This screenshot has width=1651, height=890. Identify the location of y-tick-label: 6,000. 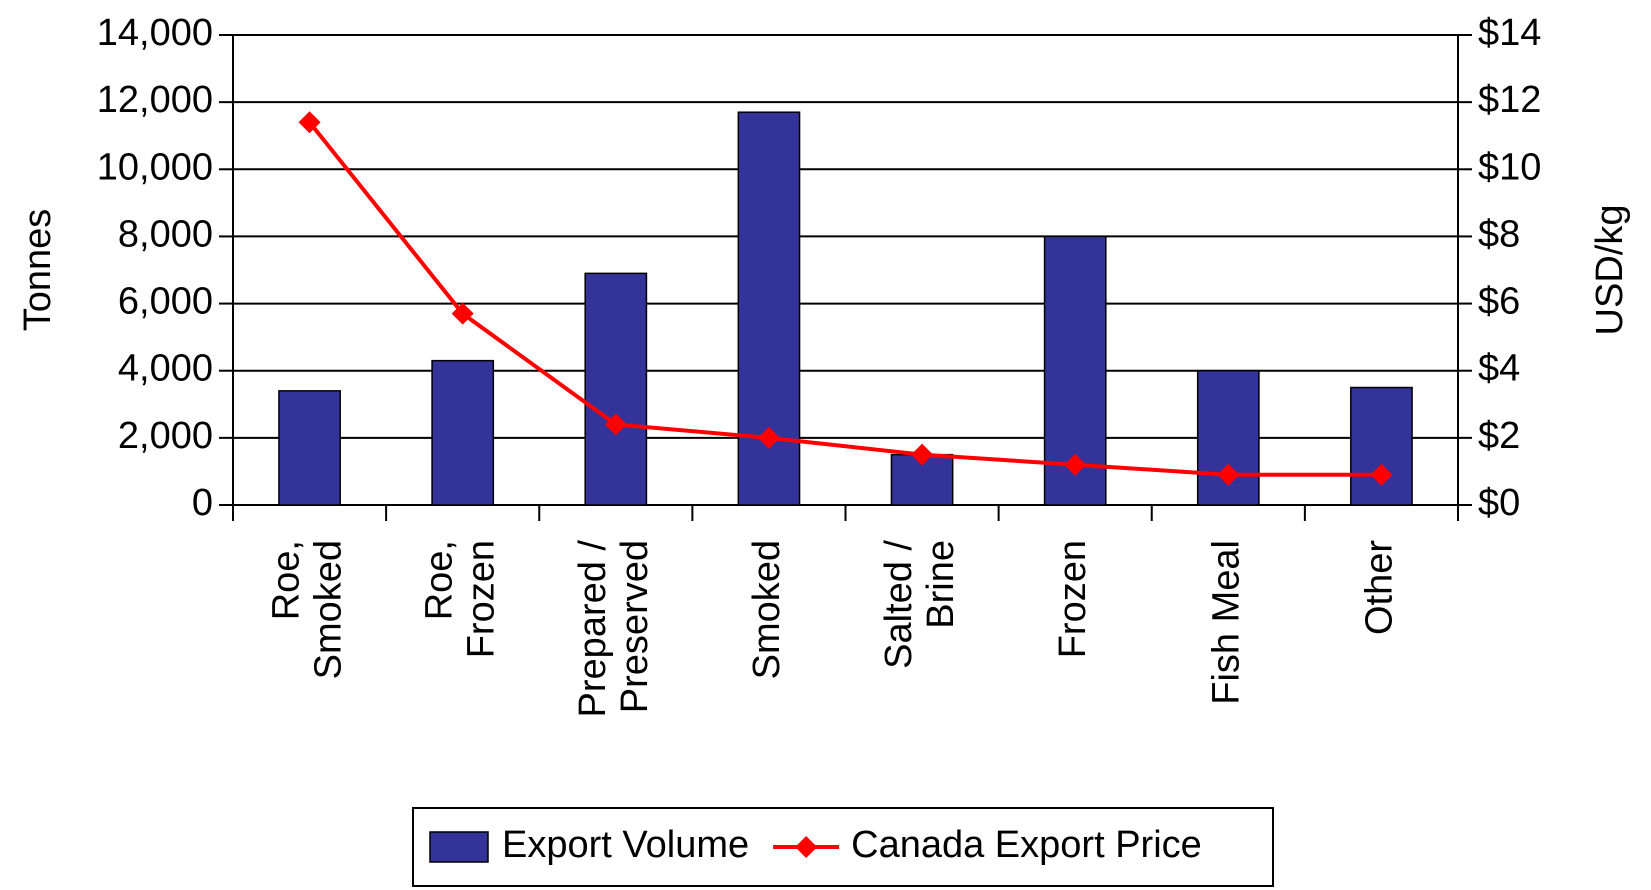
(165, 302).